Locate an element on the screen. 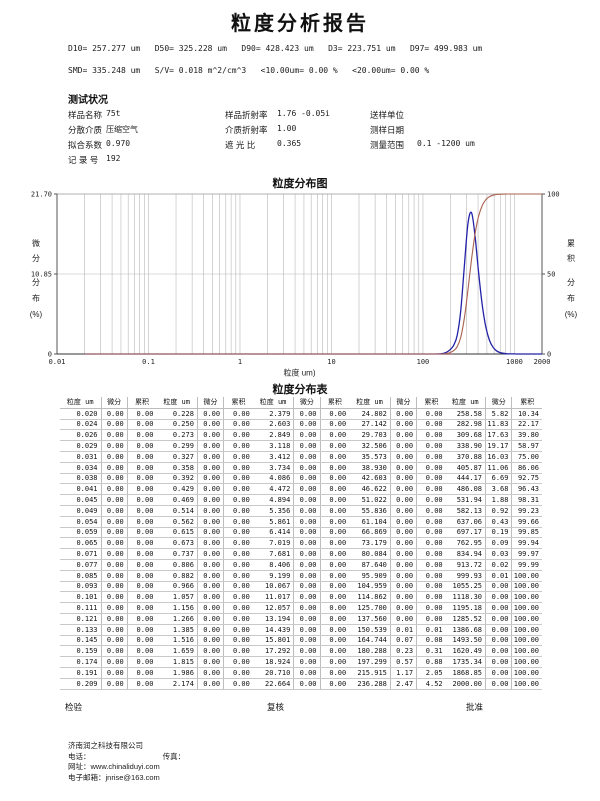  table-cell: 0.23 is located at coordinates (403, 651).